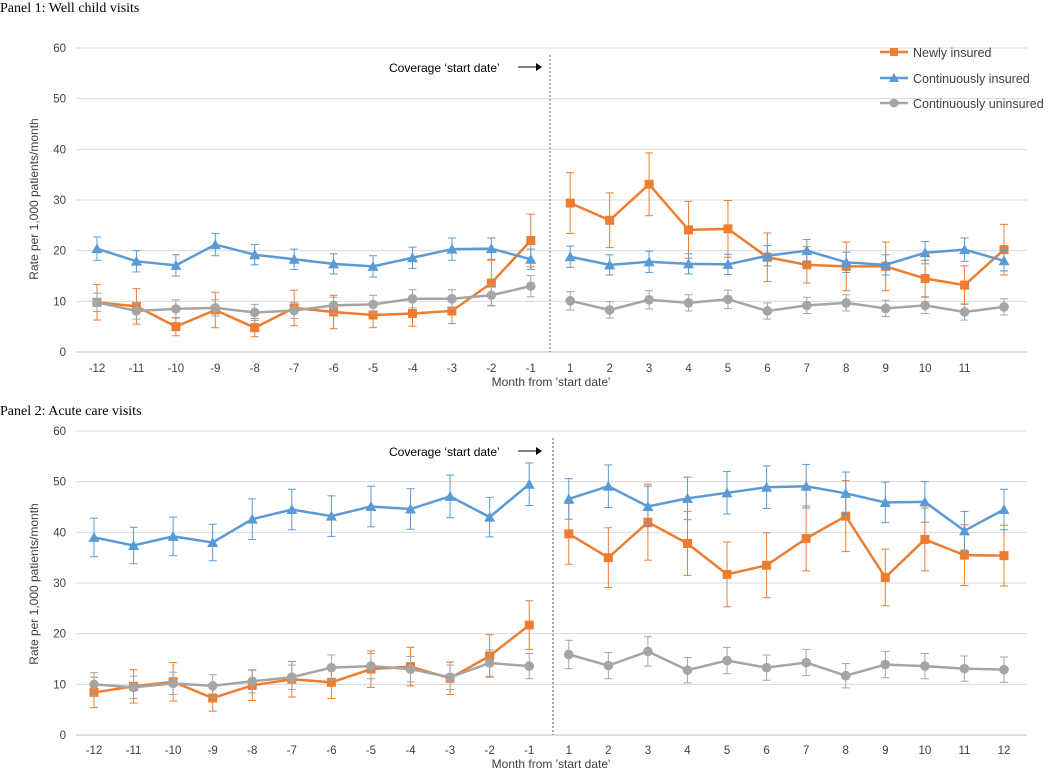  I want to click on panel-2-y-axis-label: Rate per 1,000 patients/month, so click(34, 583).